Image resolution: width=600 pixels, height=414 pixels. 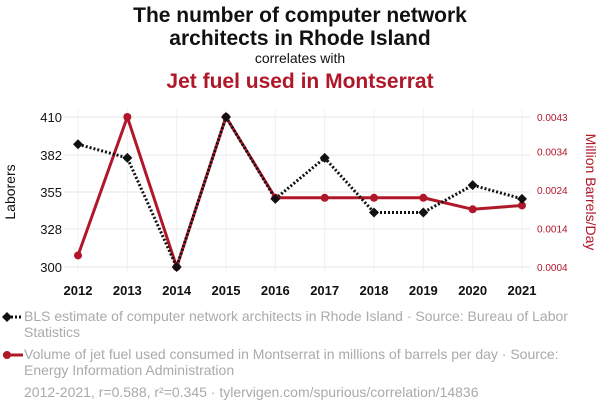 I want to click on left-axis-ticks: 300 328 355 382 410, so click(x=51, y=192).